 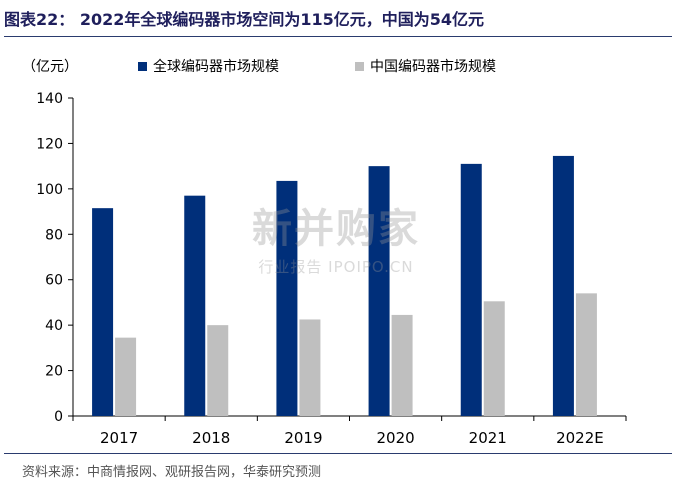 I want to click on y-tick-label: 60, so click(x=54, y=281).